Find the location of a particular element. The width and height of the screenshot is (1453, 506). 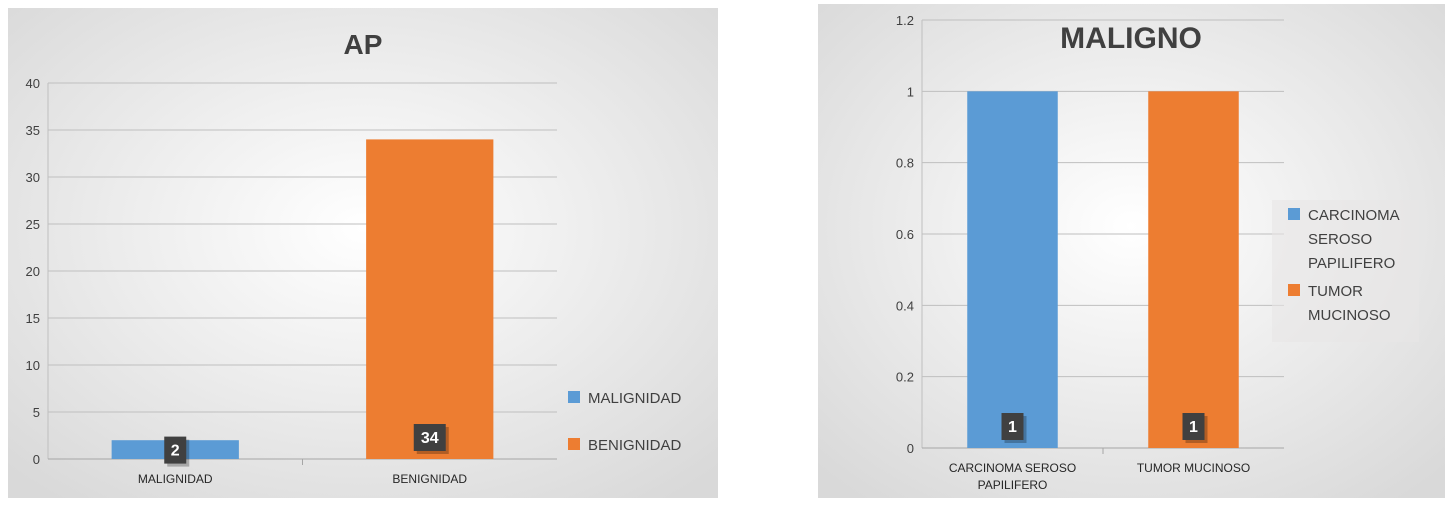

ap-data-label: 34 is located at coordinates (430, 438).